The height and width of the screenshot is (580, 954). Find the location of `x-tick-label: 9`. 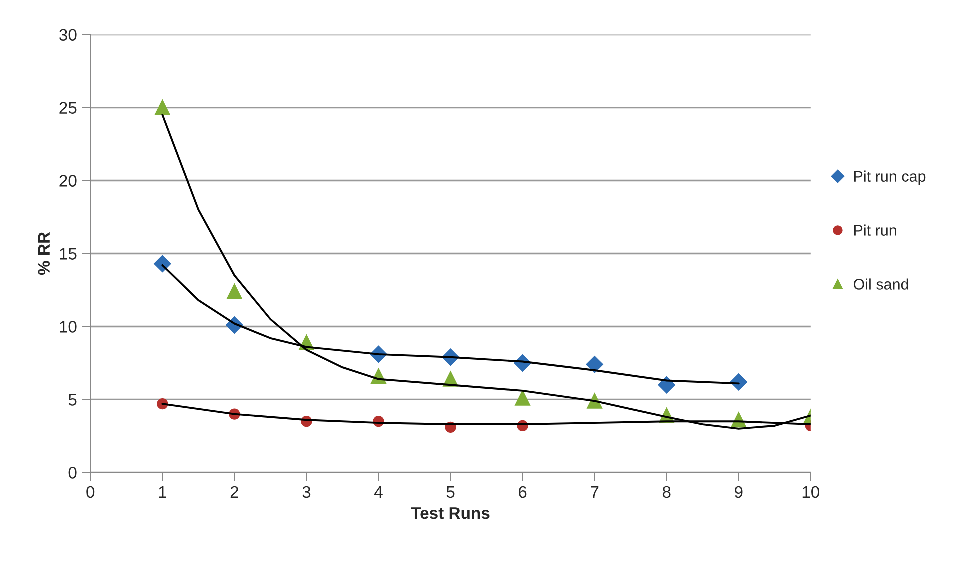

x-tick-label: 9 is located at coordinates (739, 492).